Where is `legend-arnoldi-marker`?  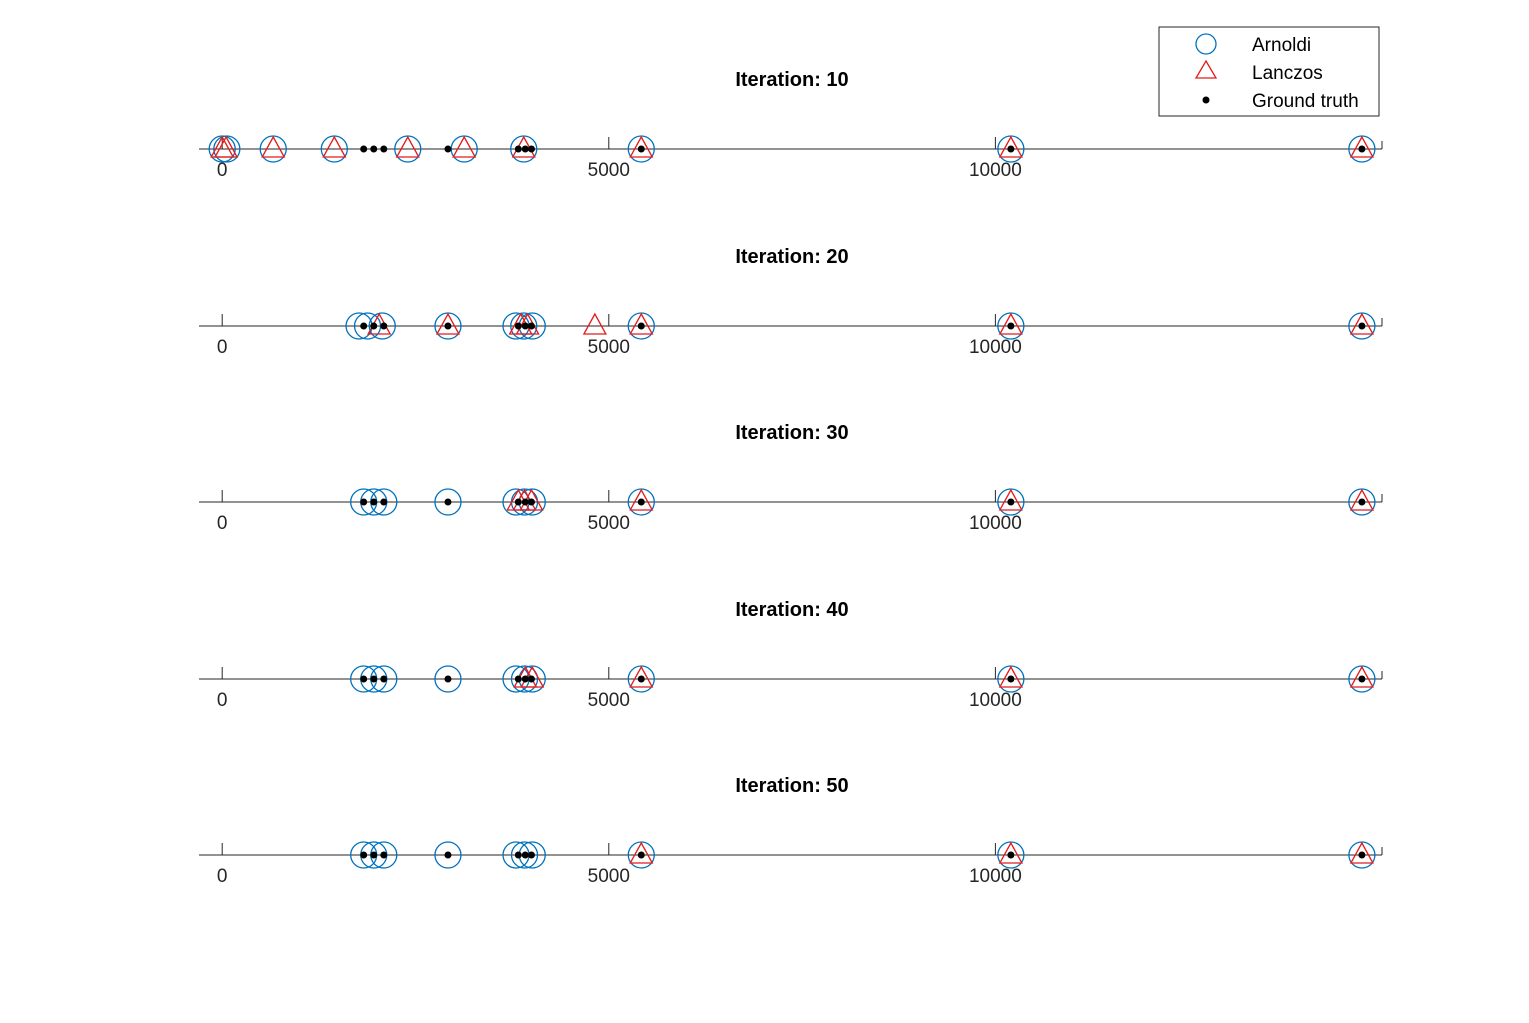 legend-arnoldi-marker is located at coordinates (1206, 44).